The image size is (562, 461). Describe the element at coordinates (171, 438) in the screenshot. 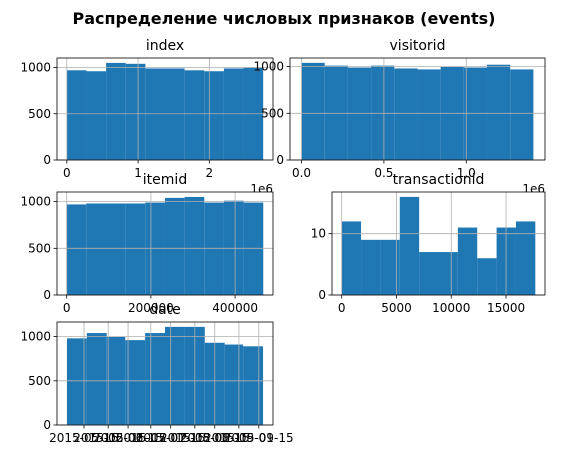

I see `x-tick-label: 2015-07-15` at that location.